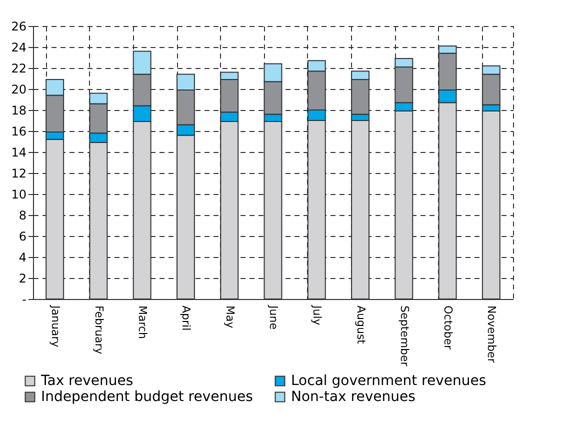  I want to click on x-tick-label: July, so click(317, 315).